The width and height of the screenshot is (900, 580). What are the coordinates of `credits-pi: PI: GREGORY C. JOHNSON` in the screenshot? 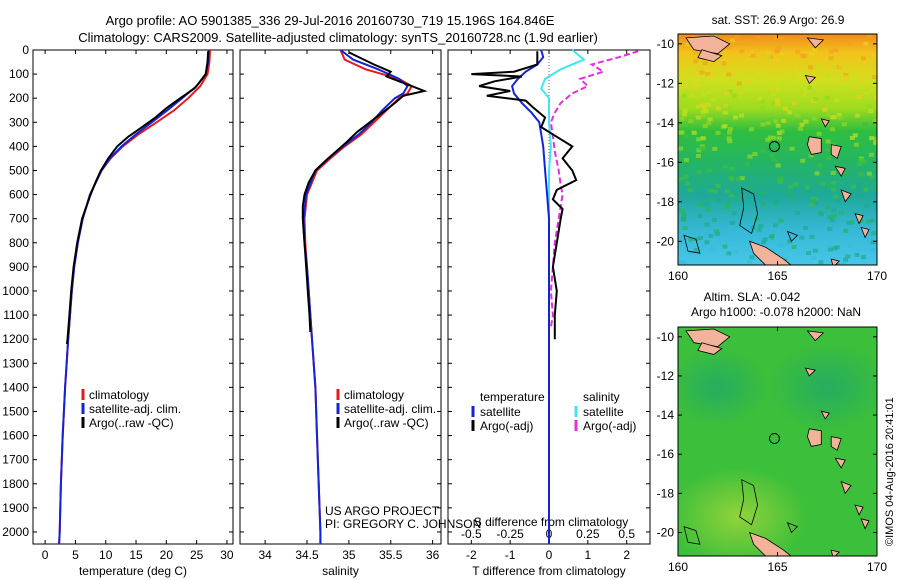 It's located at (403, 524).